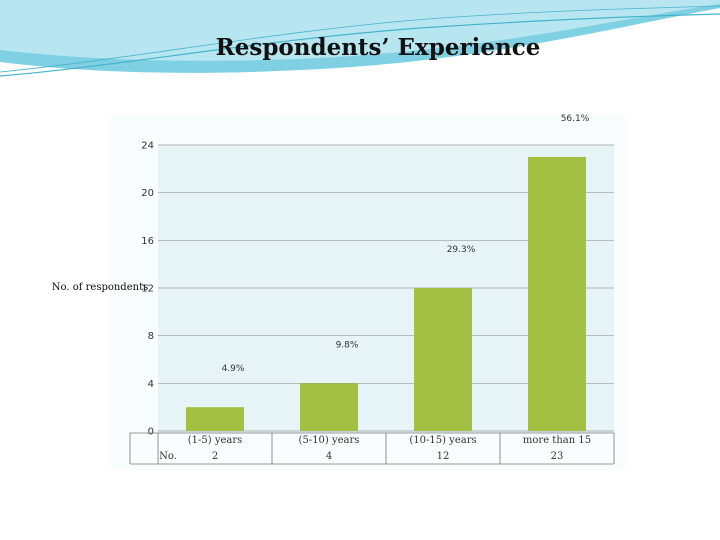 The width and height of the screenshot is (720, 540). I want to click on table-value: 12, so click(443, 456).